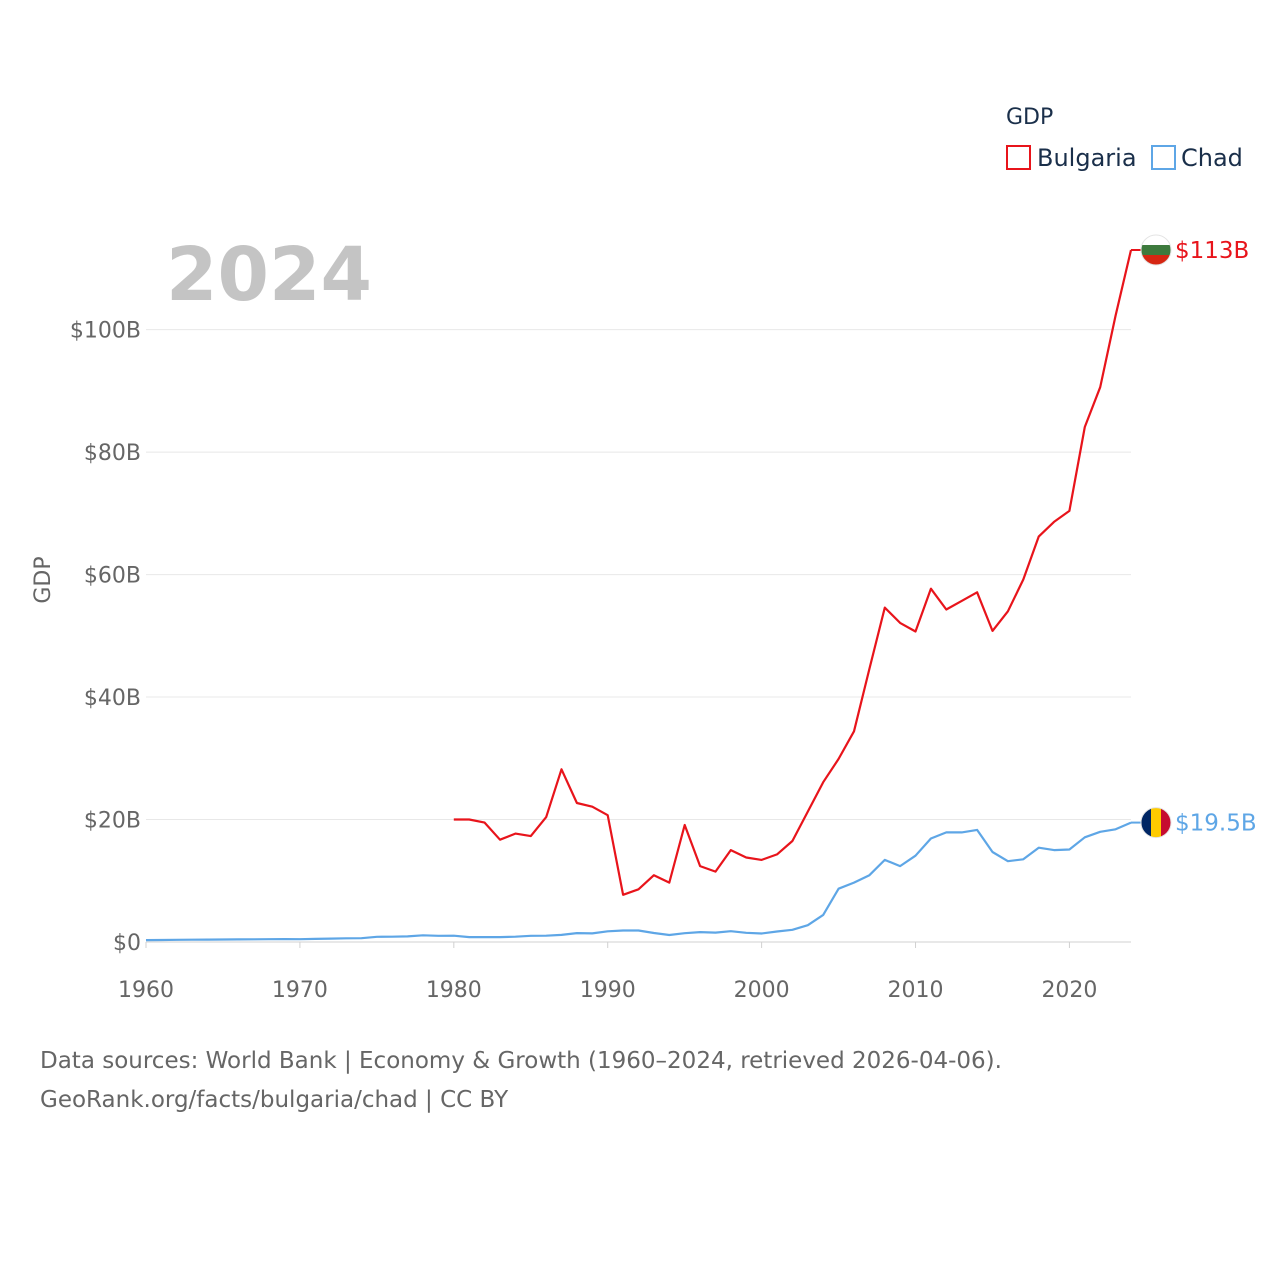 The width and height of the screenshot is (1280, 1280). Describe the element at coordinates (146, 990) in the screenshot. I see `x-tick-label: 1960` at that location.